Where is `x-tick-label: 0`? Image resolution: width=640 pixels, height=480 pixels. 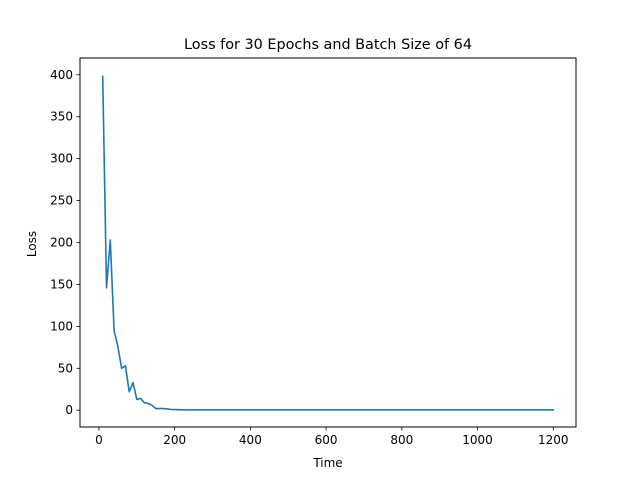 x-tick-label: 0 is located at coordinates (99, 440).